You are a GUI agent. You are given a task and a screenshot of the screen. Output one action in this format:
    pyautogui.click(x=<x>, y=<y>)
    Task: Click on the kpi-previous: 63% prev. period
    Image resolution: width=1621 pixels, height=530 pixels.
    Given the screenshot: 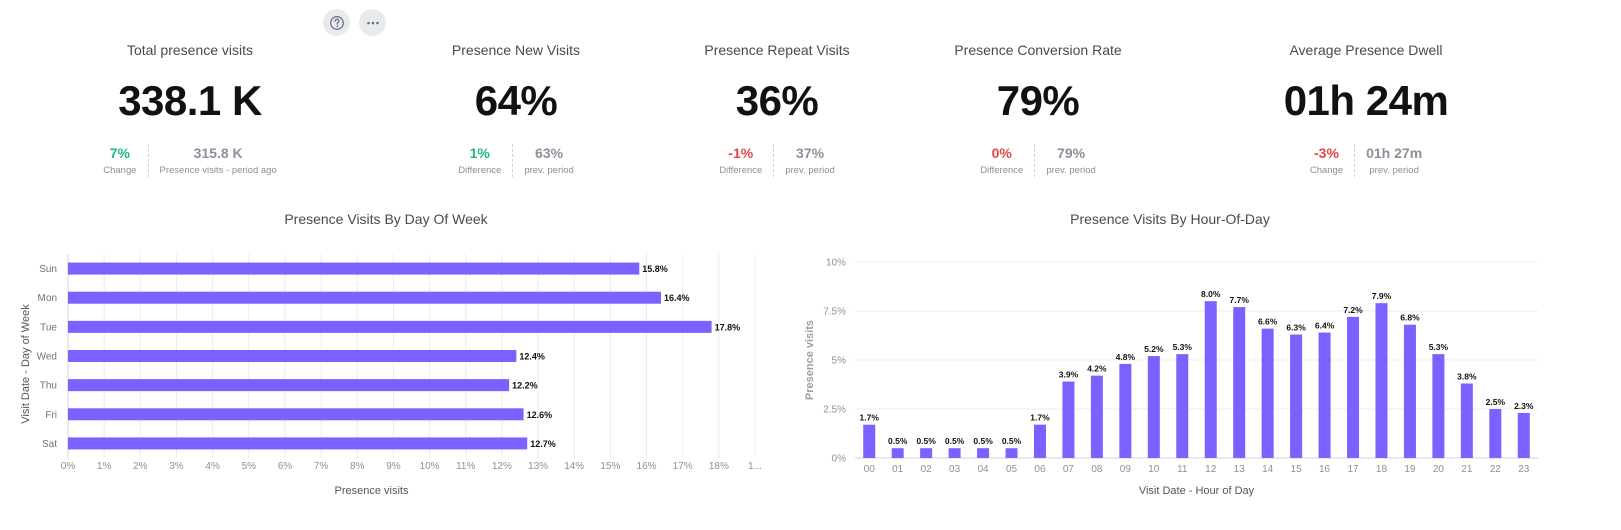 What is the action you would take?
    pyautogui.click(x=543, y=160)
    